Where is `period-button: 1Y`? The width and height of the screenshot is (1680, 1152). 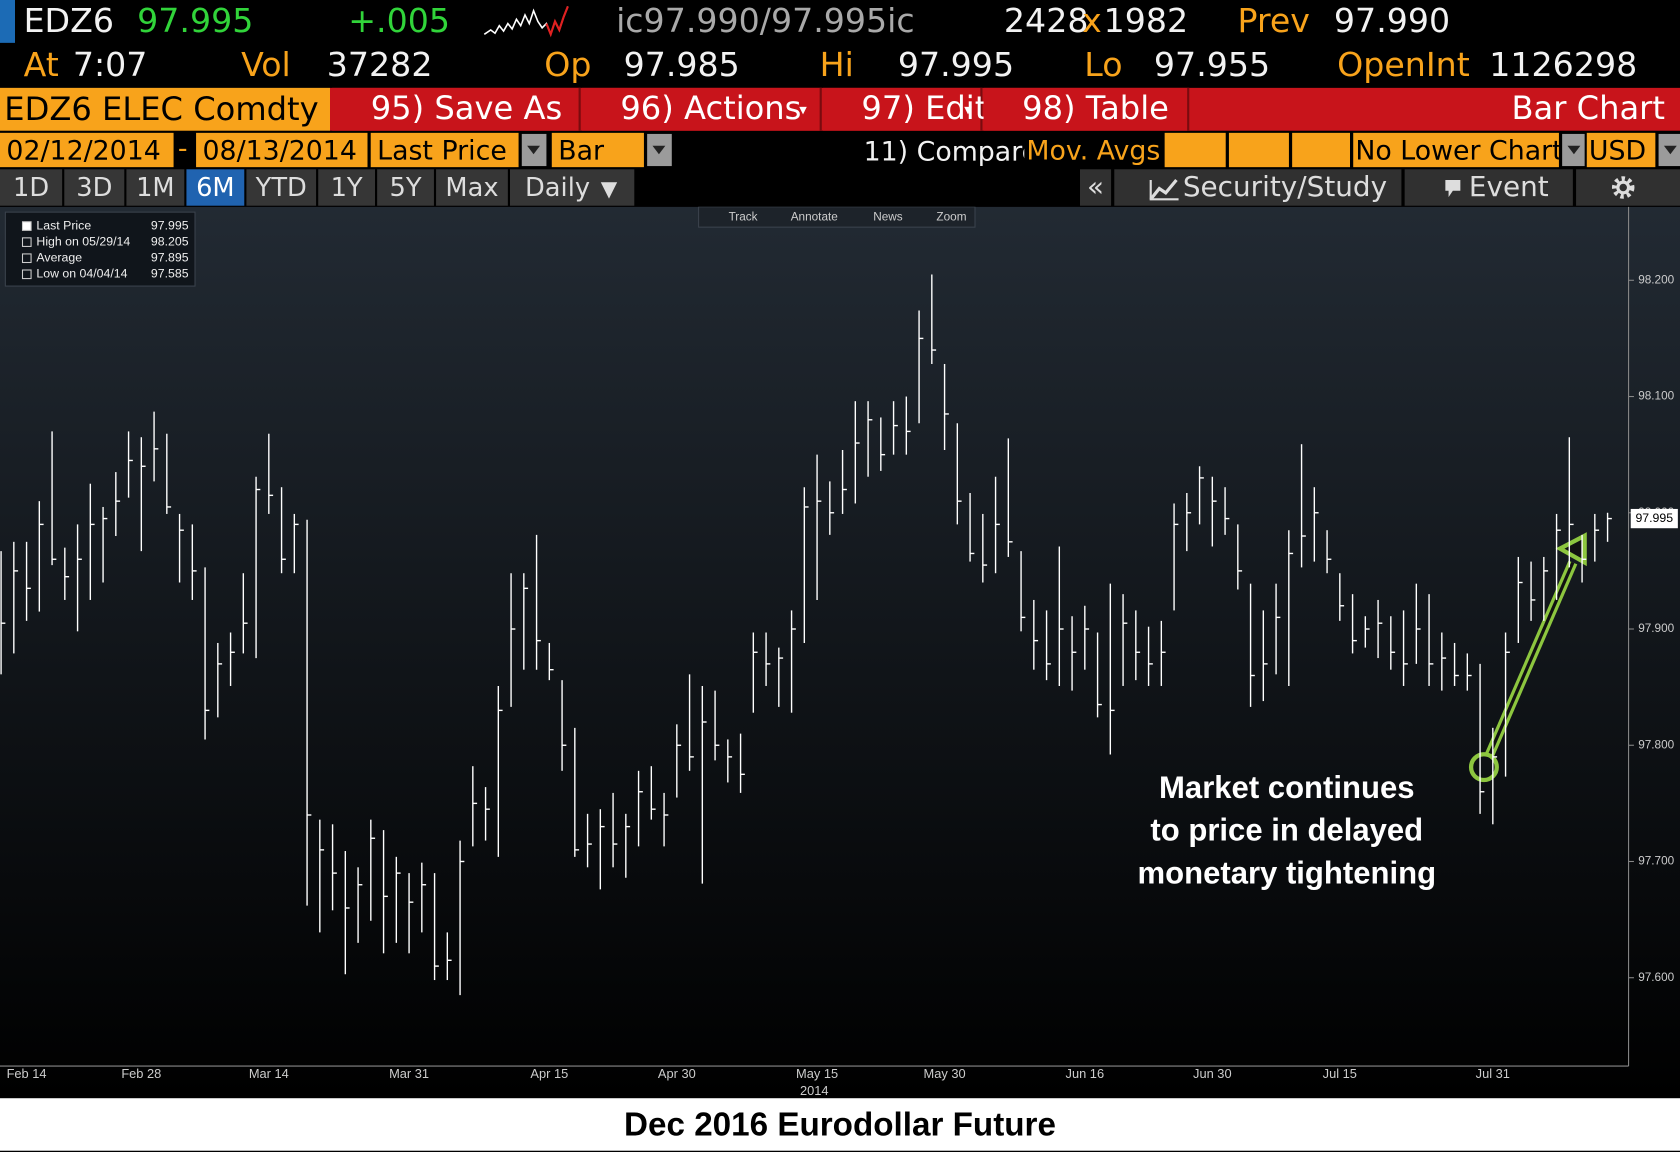 period-button: 1Y is located at coordinates (347, 187).